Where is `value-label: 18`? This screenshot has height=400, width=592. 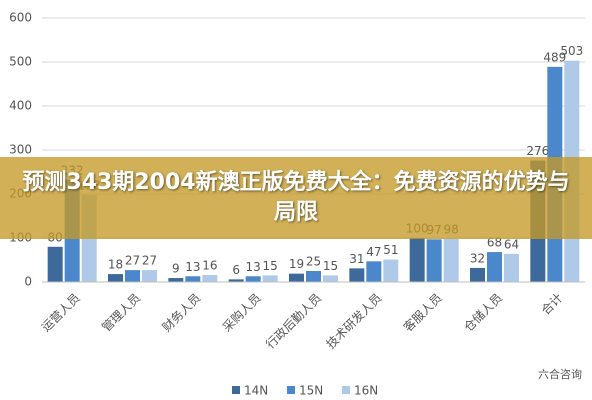 value-label: 18 is located at coordinates (115, 265).